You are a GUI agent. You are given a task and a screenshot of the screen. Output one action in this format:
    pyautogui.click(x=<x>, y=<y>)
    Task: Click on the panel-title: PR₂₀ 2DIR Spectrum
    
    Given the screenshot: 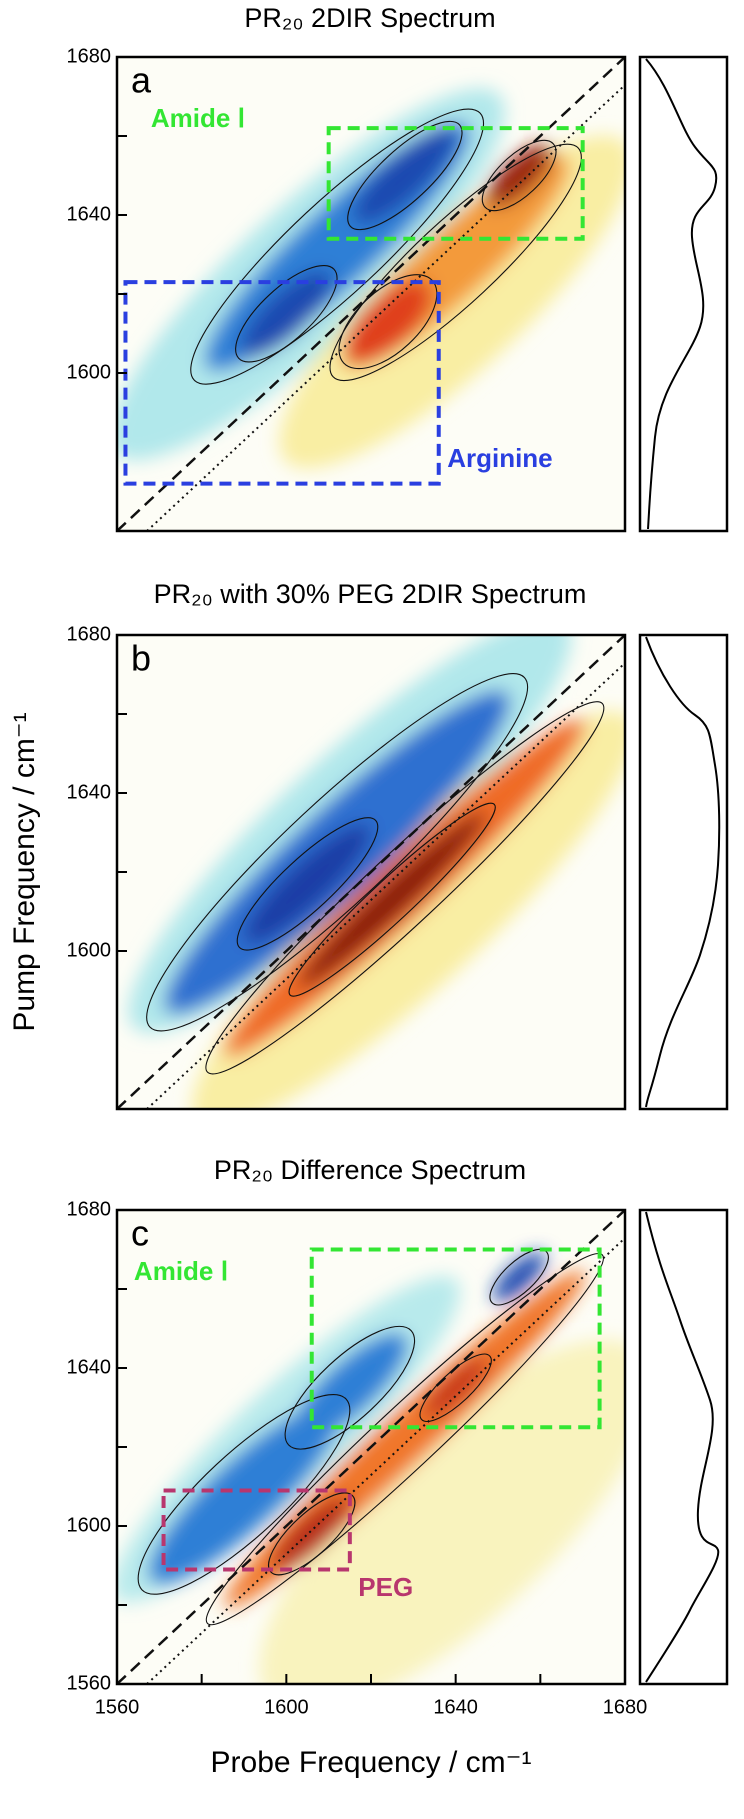 What is the action you would take?
    pyautogui.click(x=369, y=18)
    